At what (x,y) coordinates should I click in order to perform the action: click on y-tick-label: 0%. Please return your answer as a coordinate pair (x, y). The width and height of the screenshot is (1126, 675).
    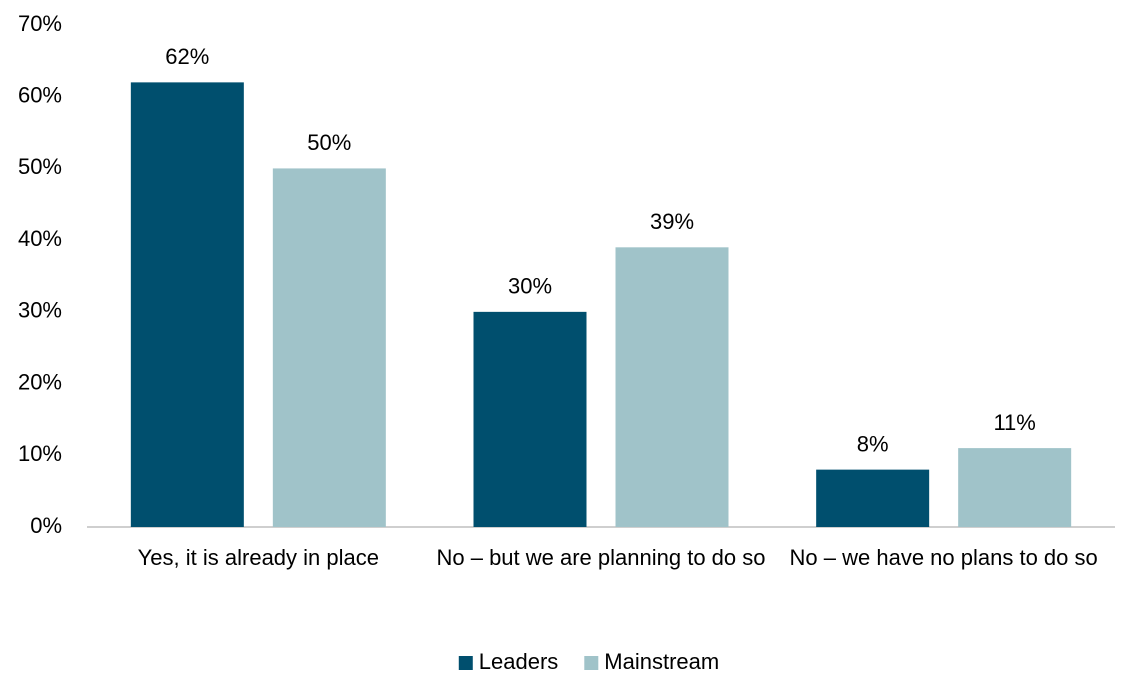
    Looking at the image, I should click on (46, 525).